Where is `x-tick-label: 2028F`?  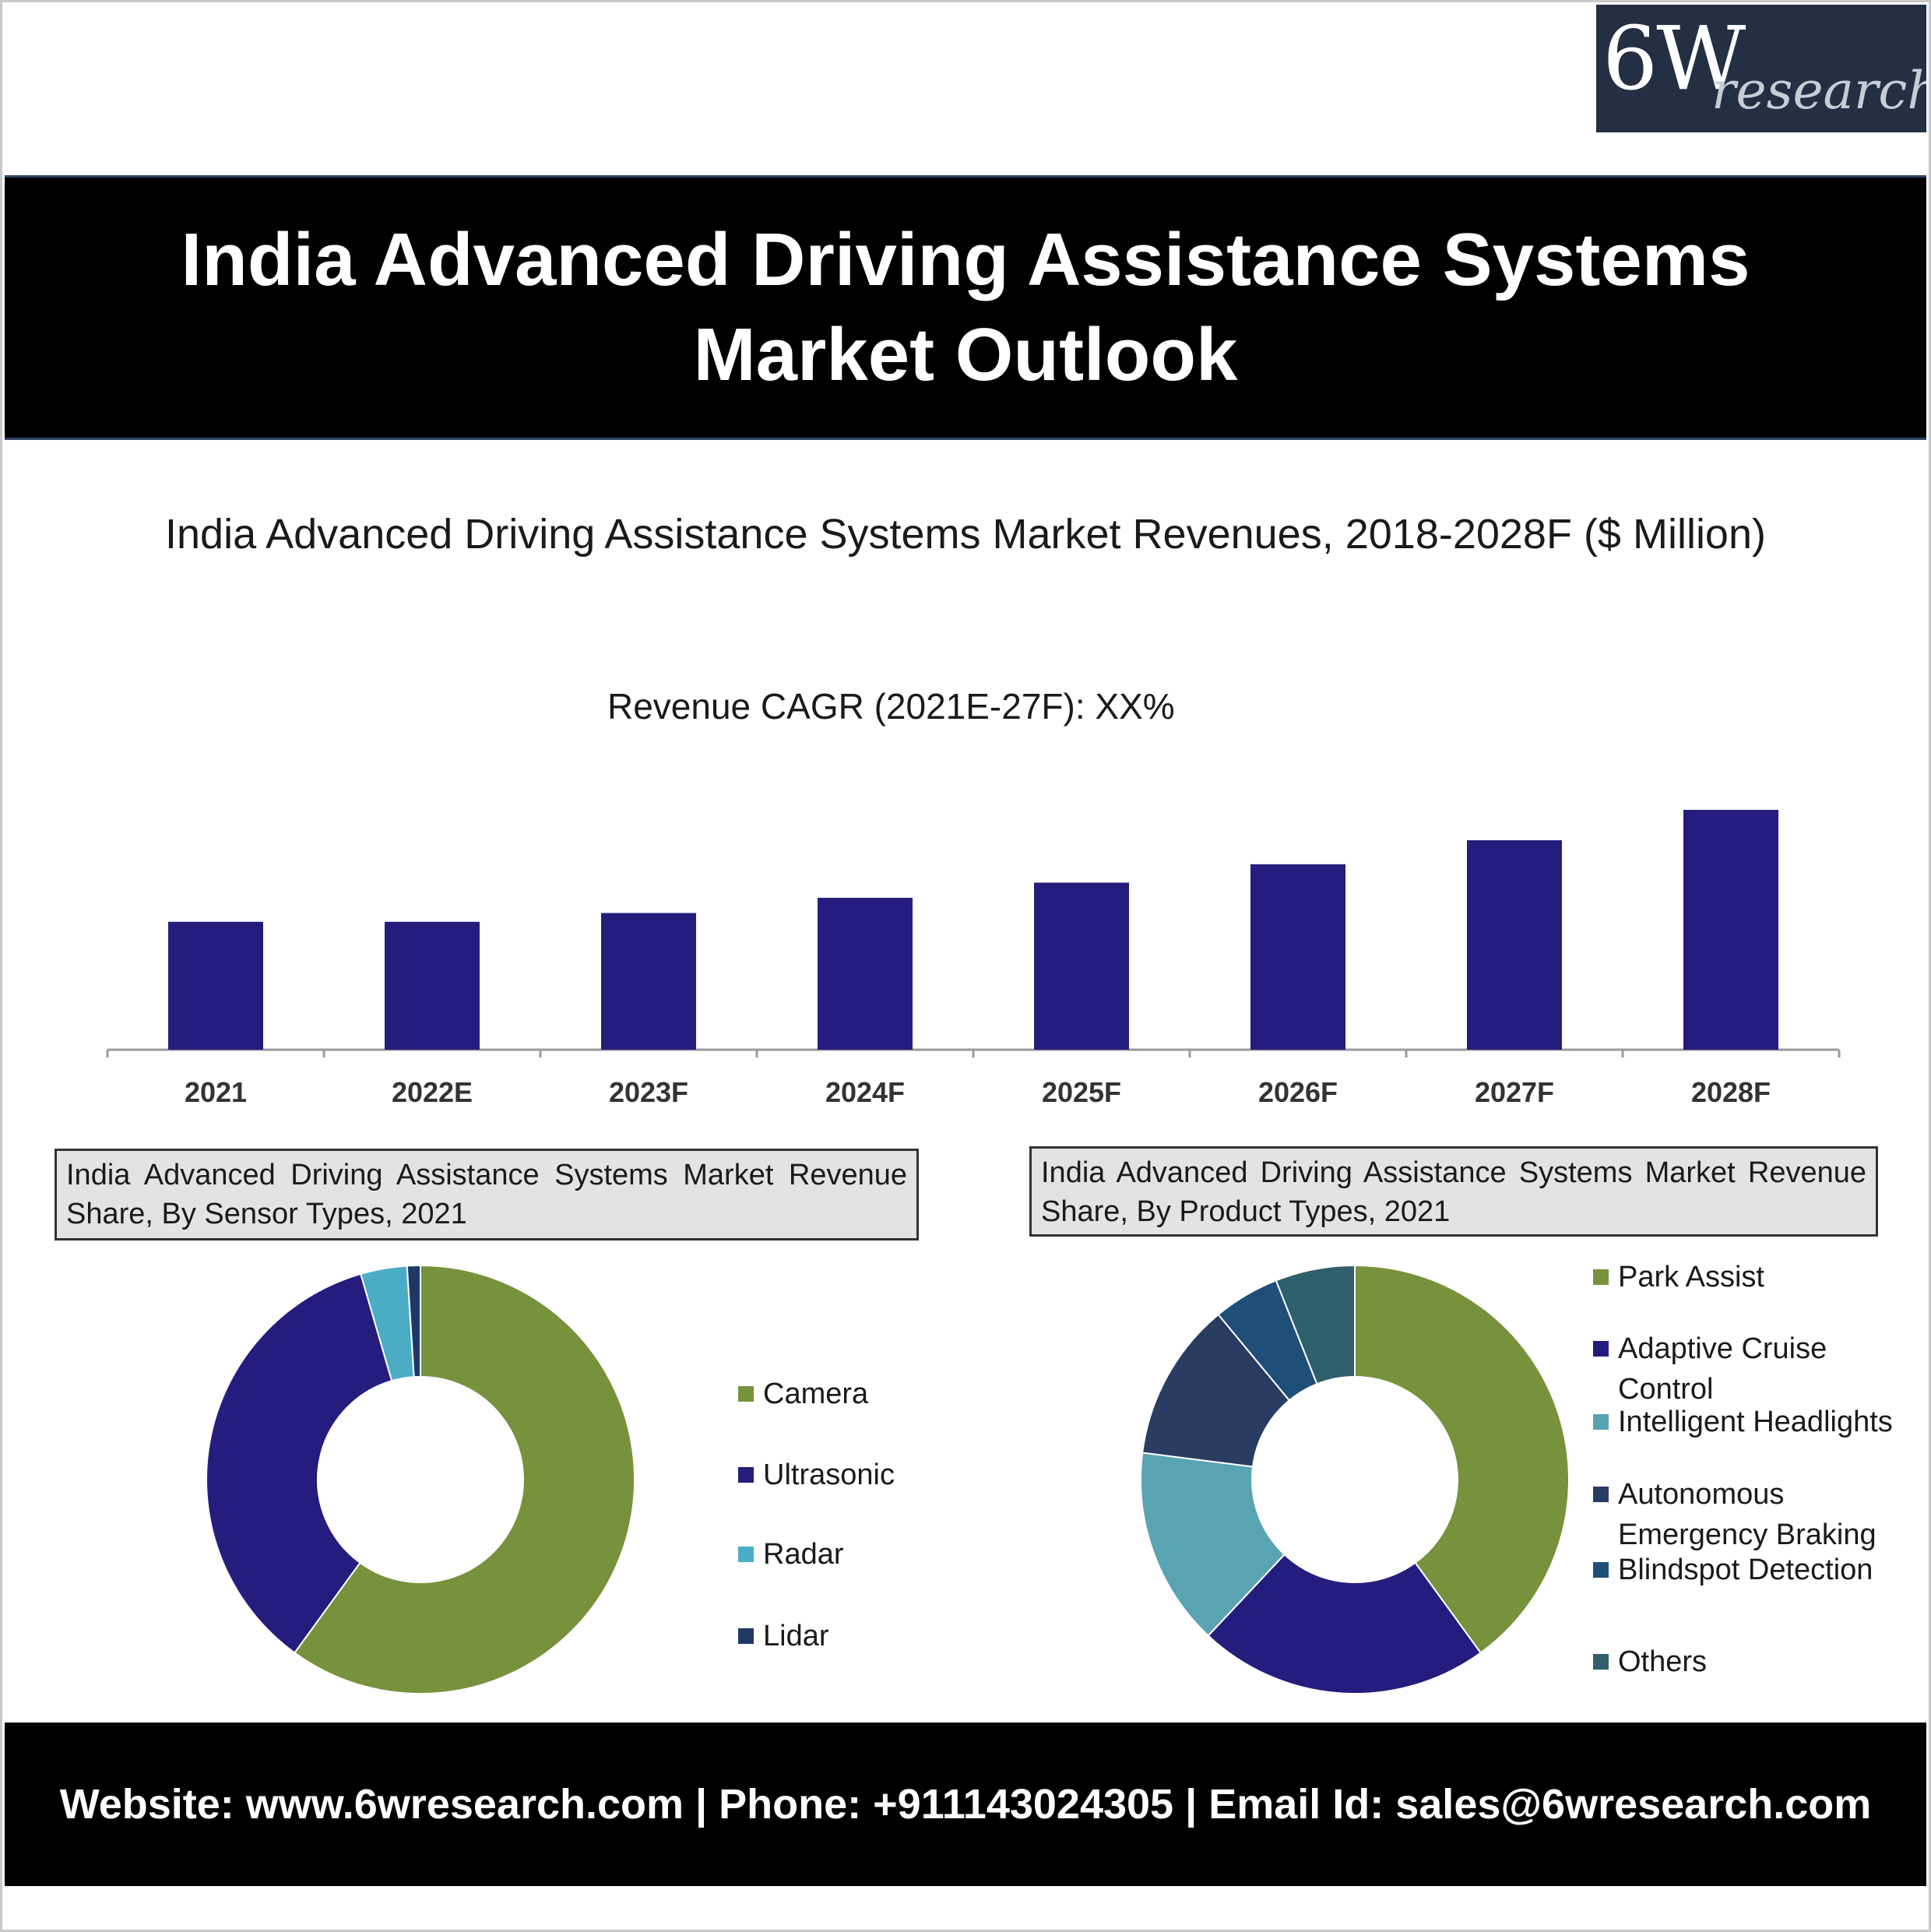
x-tick-label: 2028F is located at coordinates (1731, 1092).